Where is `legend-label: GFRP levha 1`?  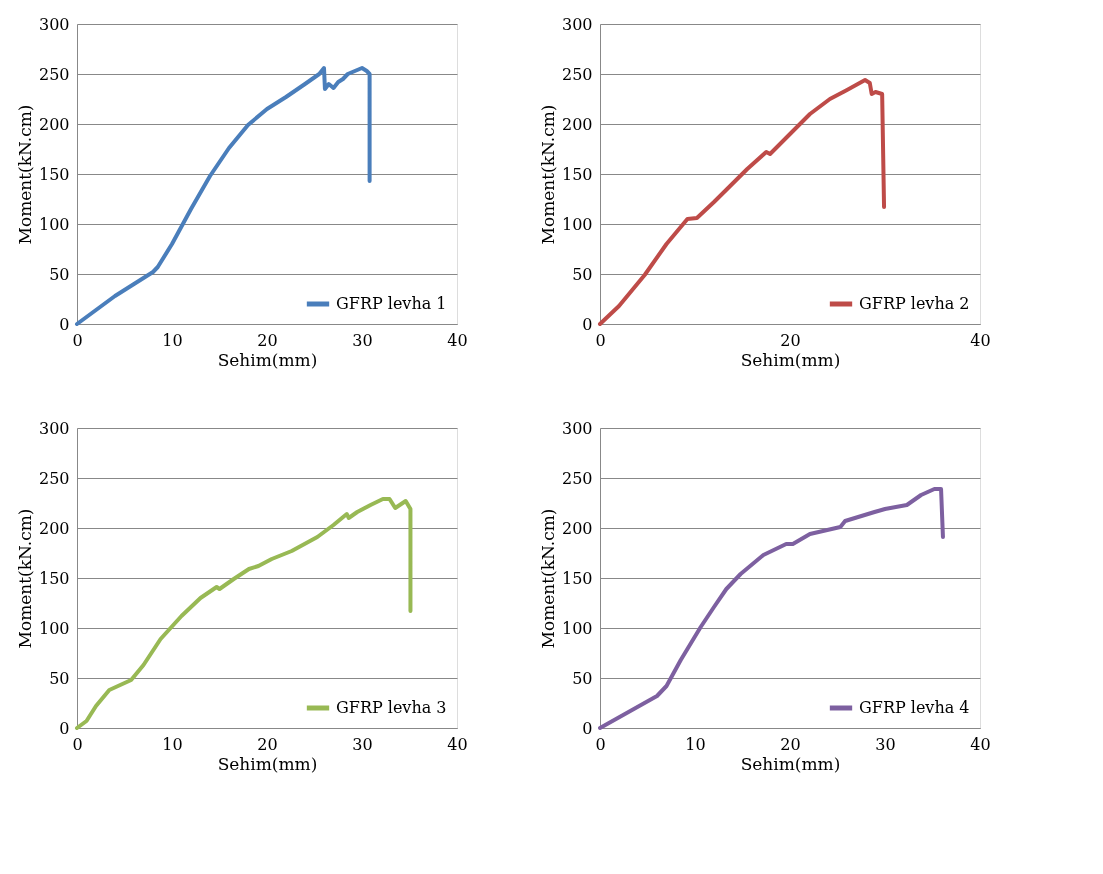 legend-label: GFRP levha 1 is located at coordinates (391, 303).